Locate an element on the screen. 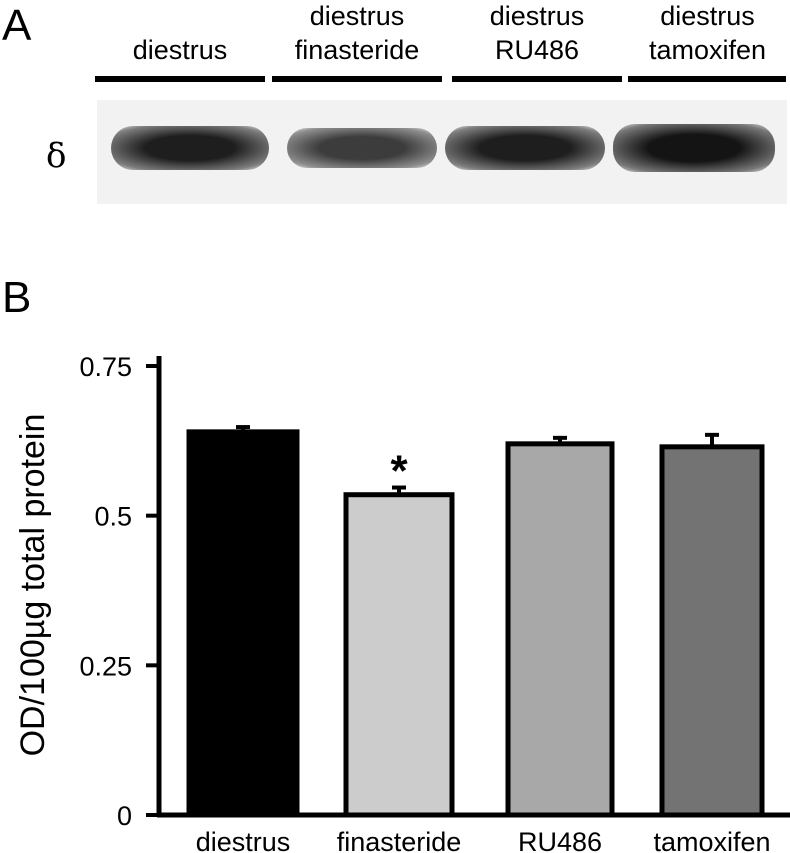 The image size is (790, 853). x-tick-label: finasteride is located at coordinates (399, 840).